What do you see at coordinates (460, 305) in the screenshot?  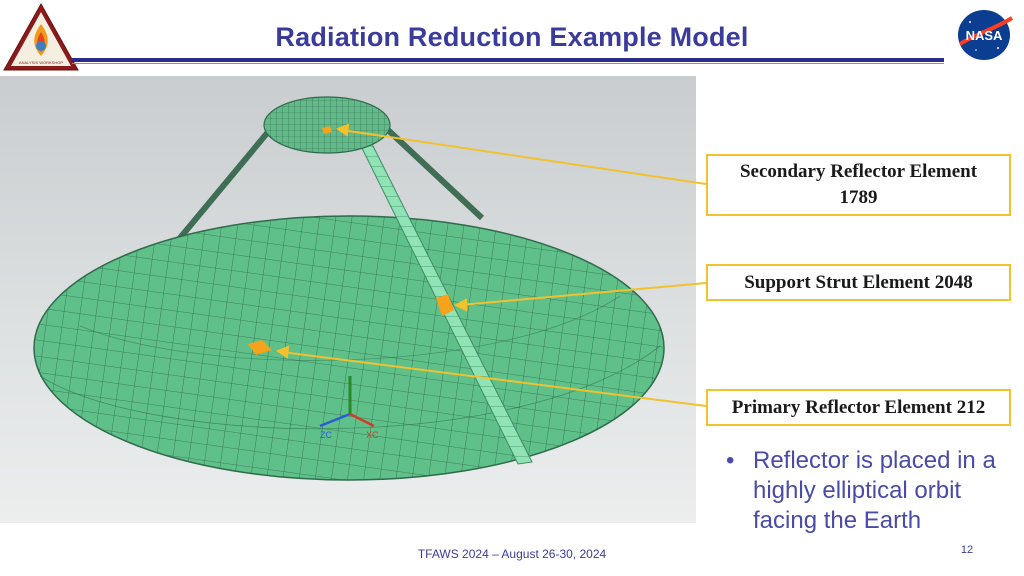 I see `leader-strut-arrow` at bounding box center [460, 305].